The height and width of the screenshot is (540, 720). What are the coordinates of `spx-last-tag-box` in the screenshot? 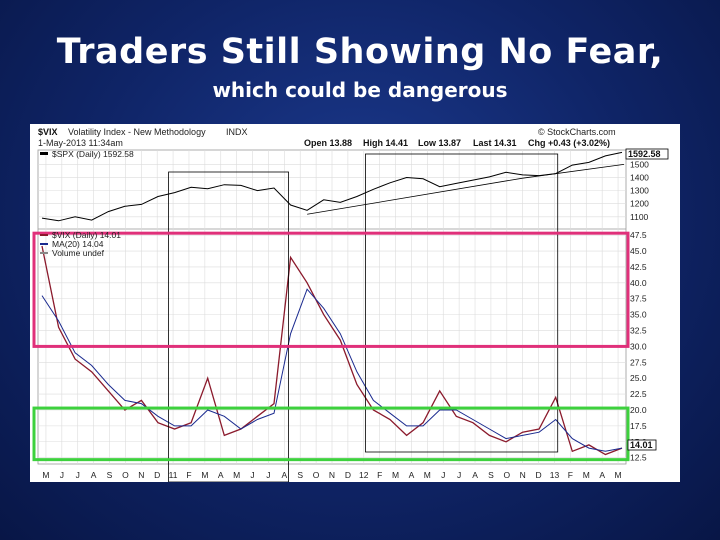 It's located at (647, 154).